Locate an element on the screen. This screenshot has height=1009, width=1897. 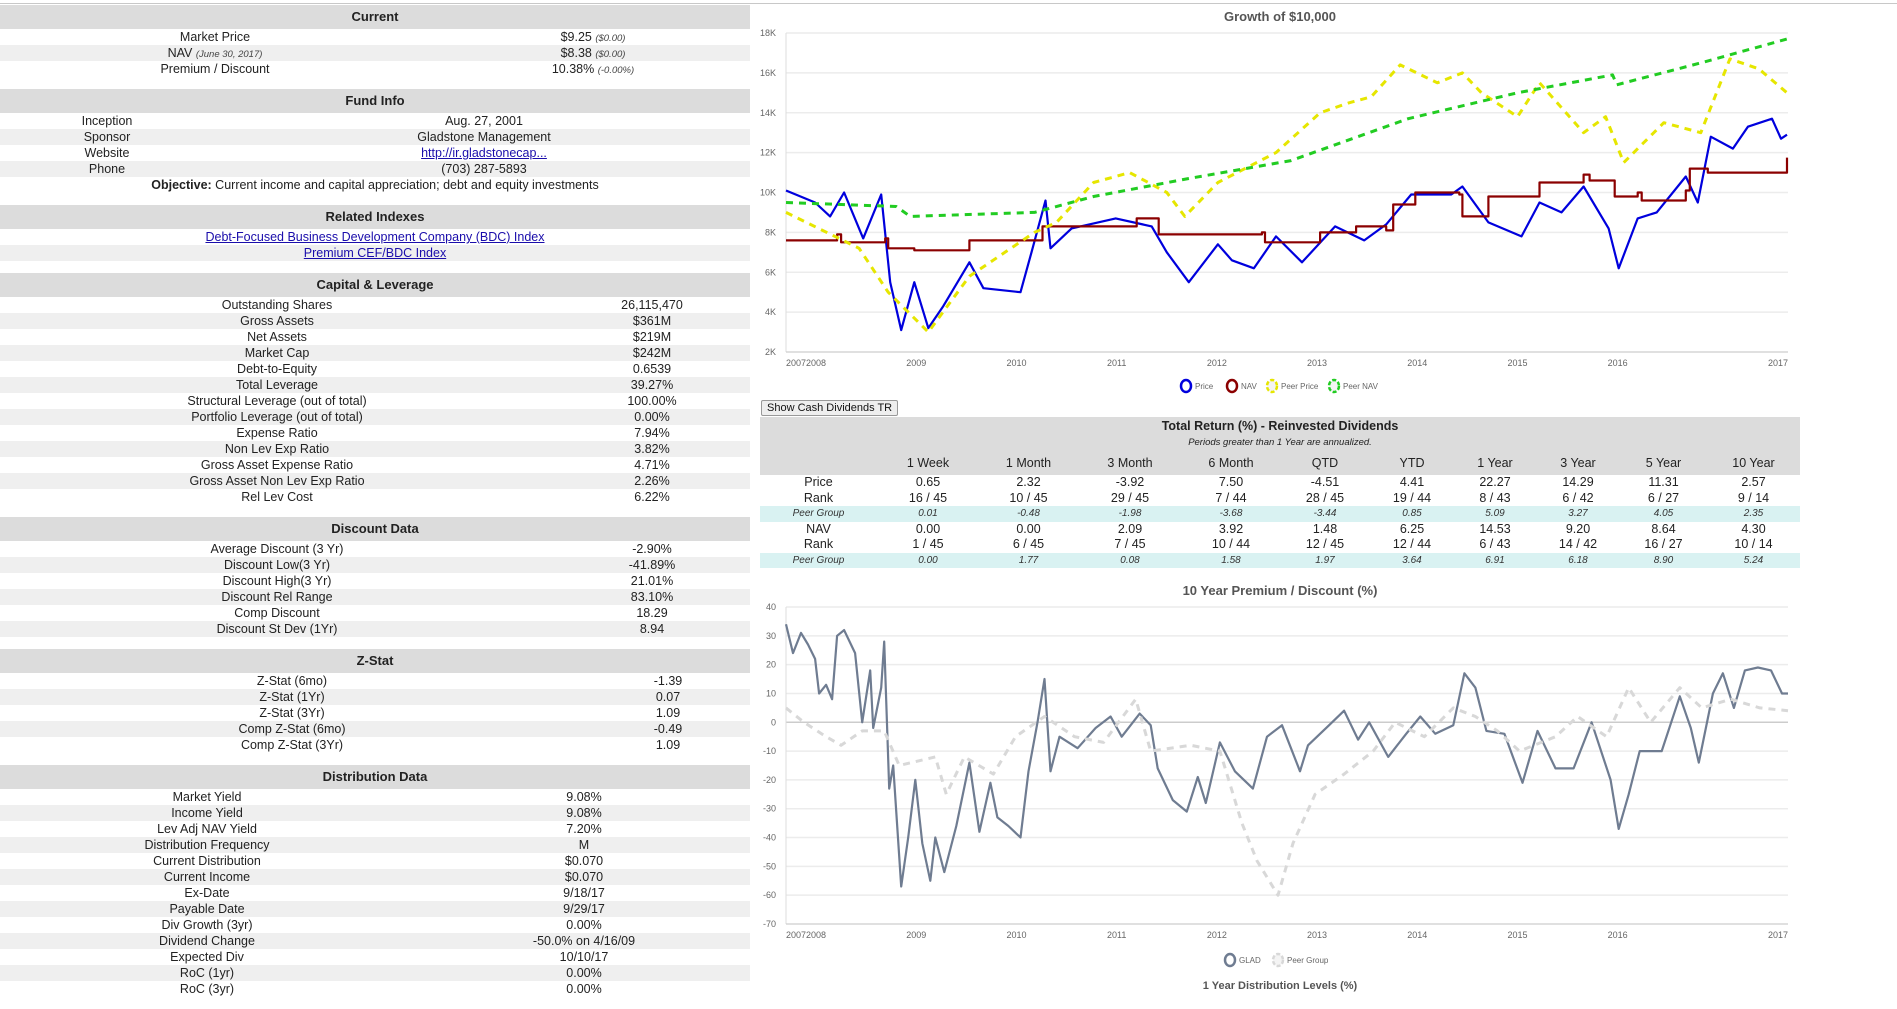
index-row: Premium CEF/BDC Index is located at coordinates (375, 253).